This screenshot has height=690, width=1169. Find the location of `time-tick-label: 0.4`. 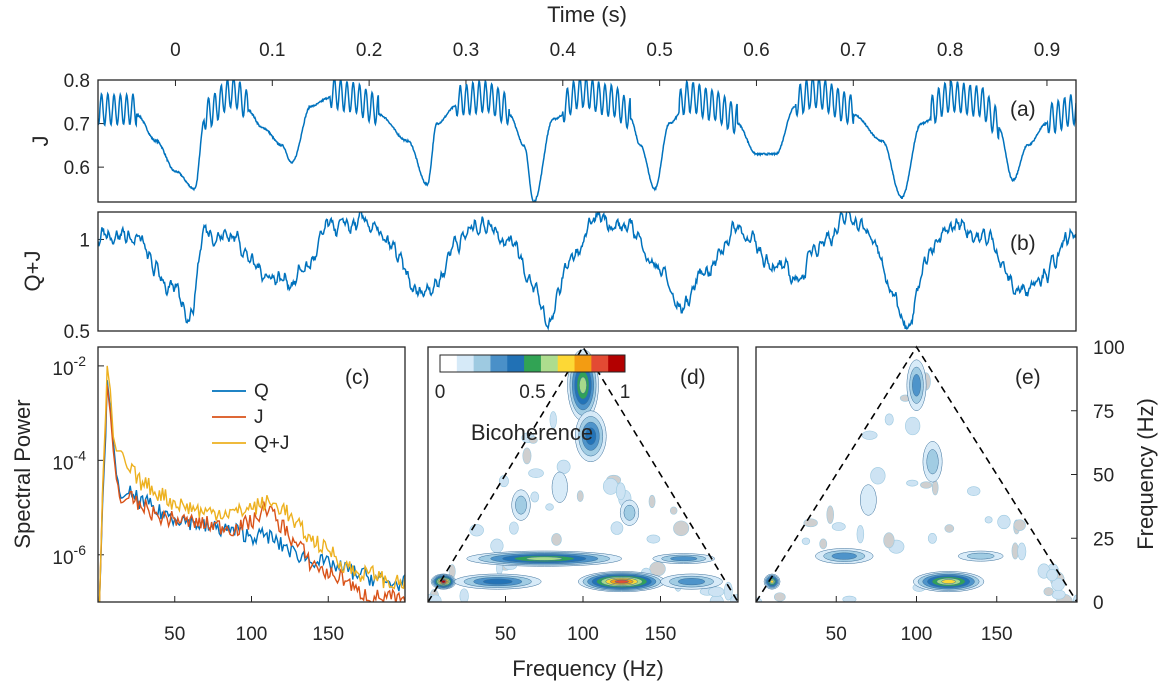

time-tick-label: 0.4 is located at coordinates (563, 50).